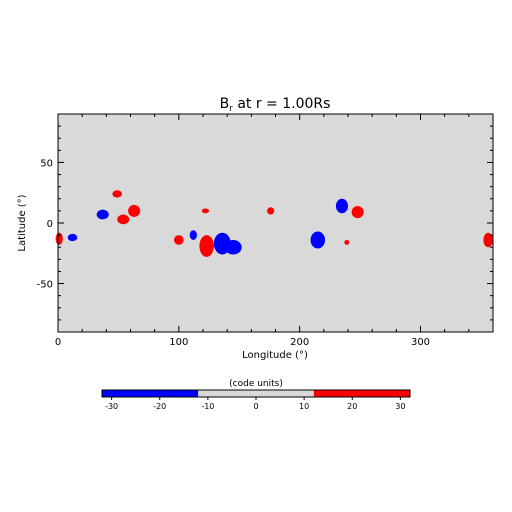  I want to click on colorbar-tick-label: 10, so click(304, 406).